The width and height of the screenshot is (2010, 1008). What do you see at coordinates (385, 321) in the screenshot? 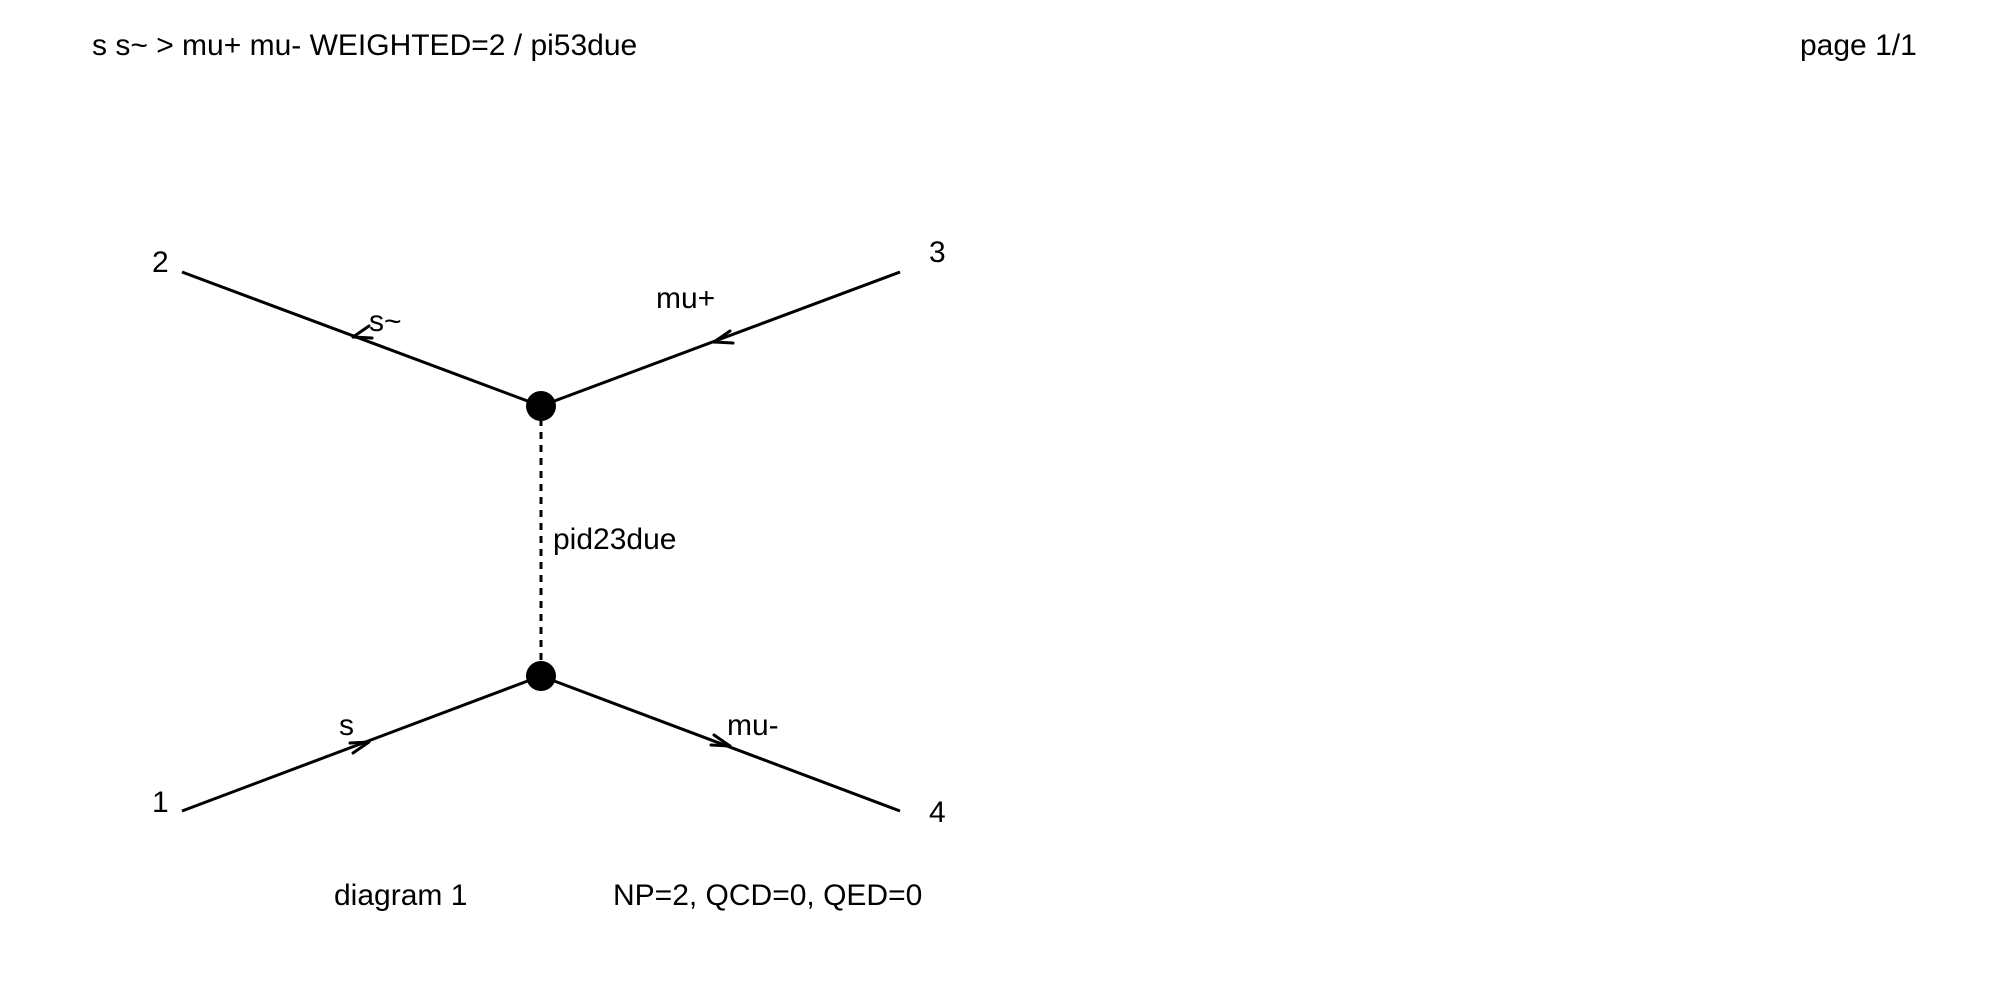
I see `particle-label-s-bar: s~` at bounding box center [385, 321].